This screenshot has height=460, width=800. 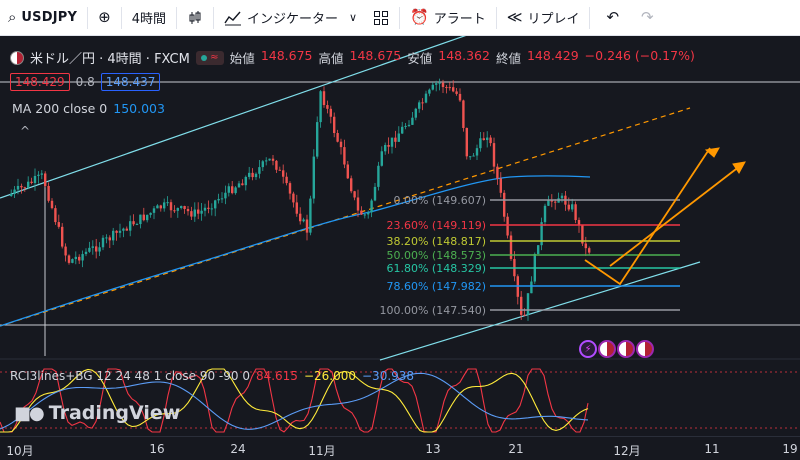 I want to click on rci-line, so click(x=294, y=400).